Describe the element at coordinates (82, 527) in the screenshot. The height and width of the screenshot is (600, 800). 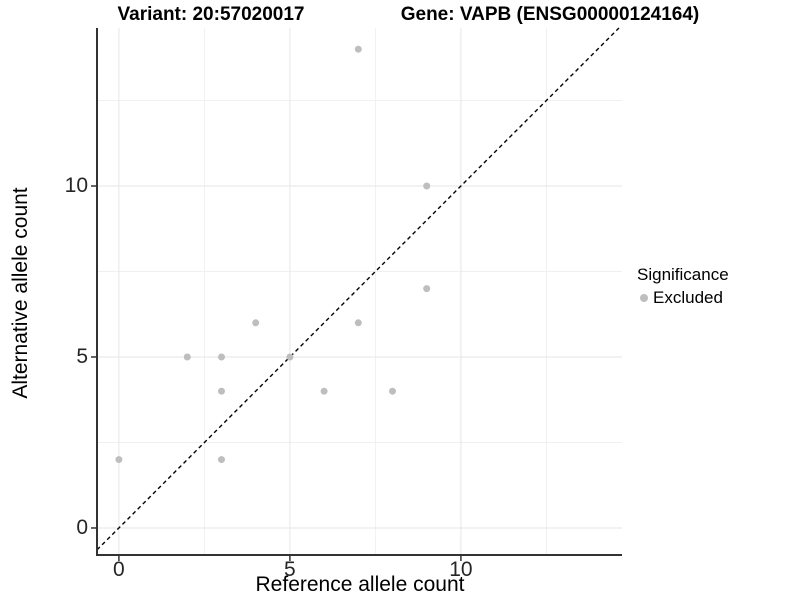
I see `y-tick-label: 0` at that location.